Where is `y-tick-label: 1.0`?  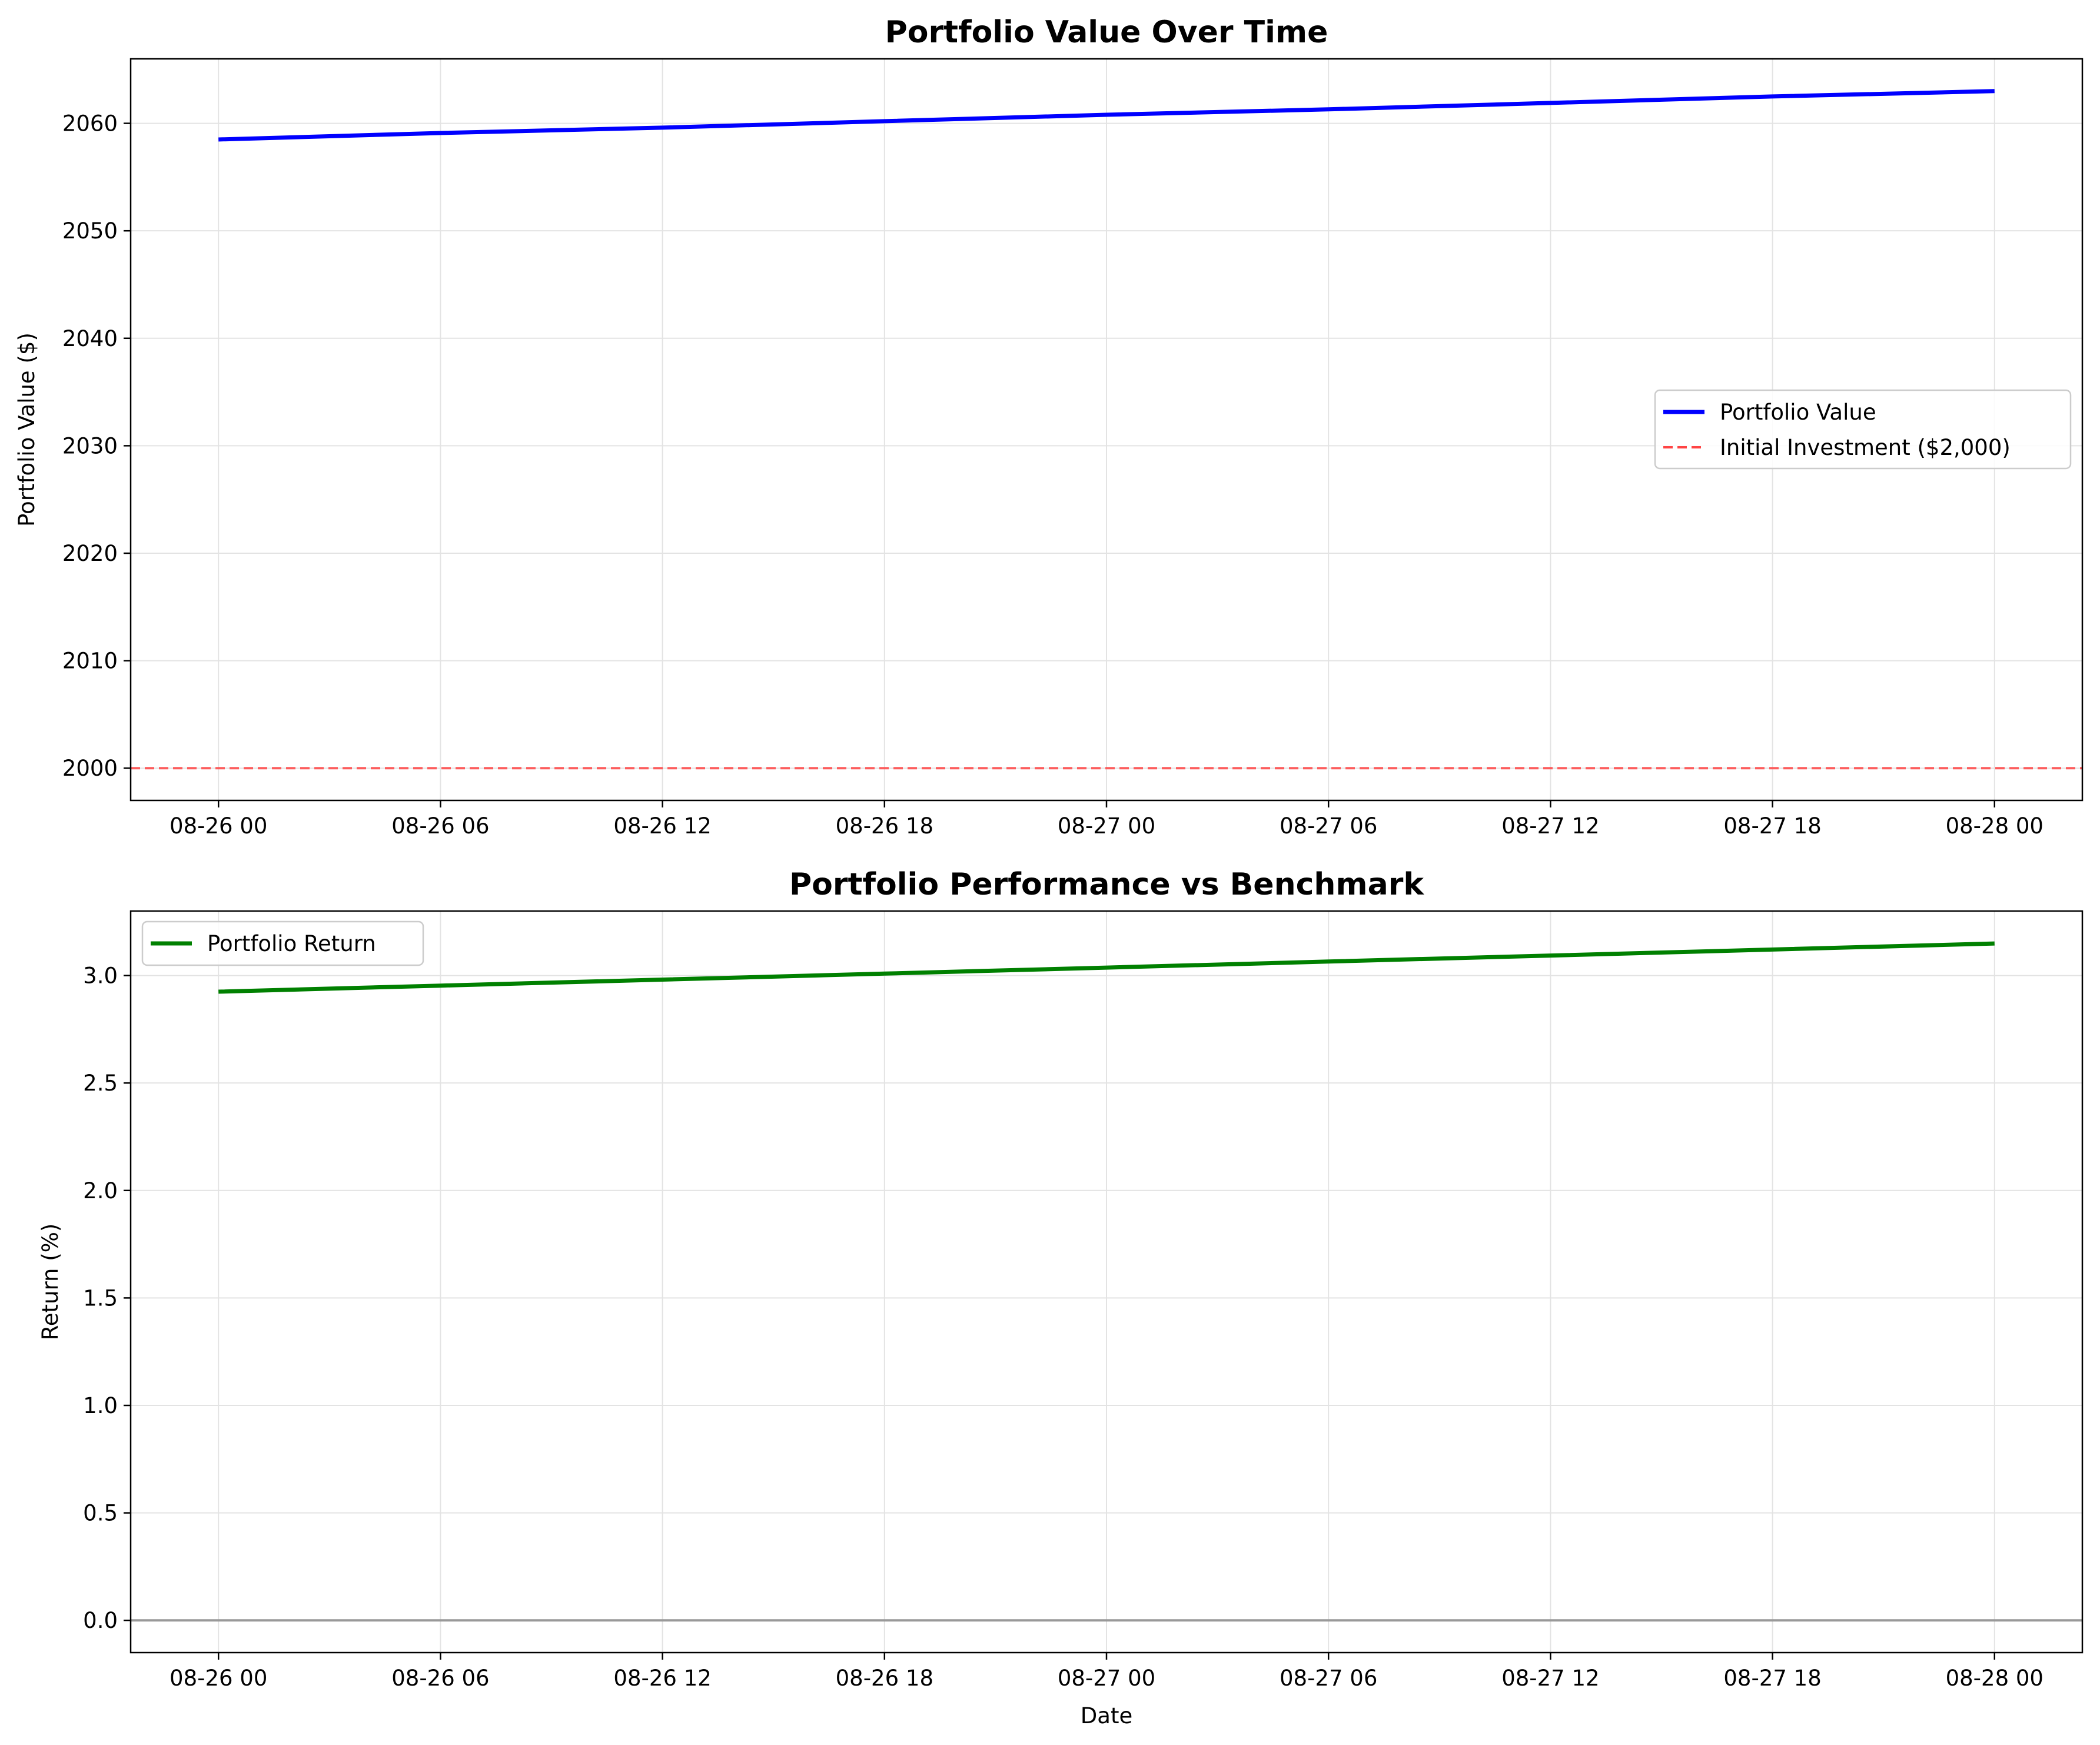 y-tick-label: 1.0 is located at coordinates (100, 1405).